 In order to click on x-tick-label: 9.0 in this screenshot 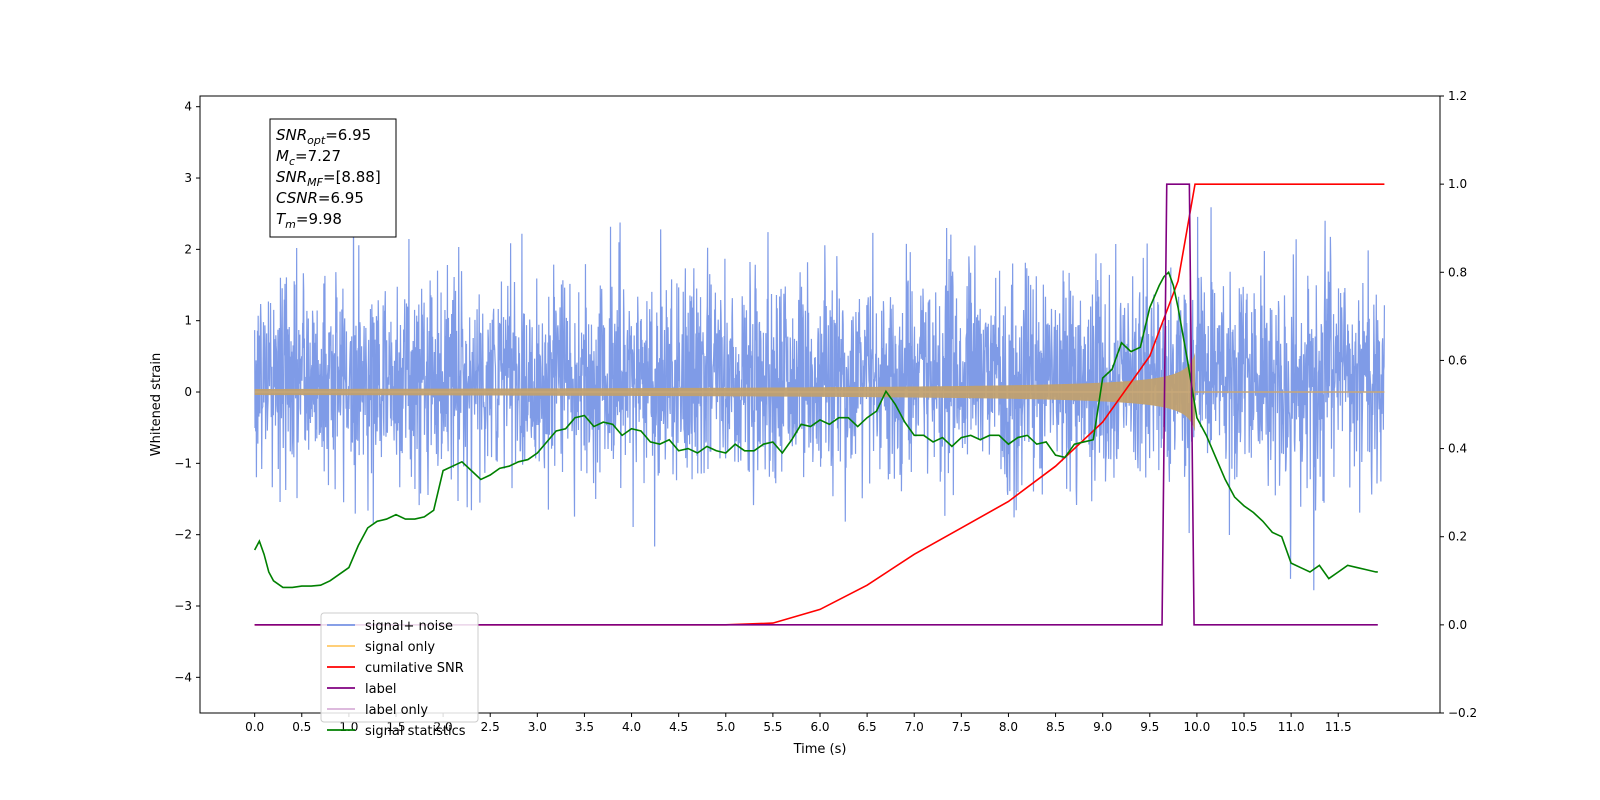, I will do `click(1102, 727)`.